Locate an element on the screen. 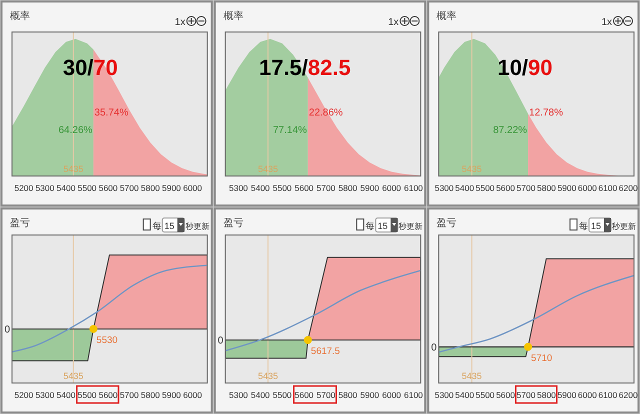 The height and width of the screenshot is (414, 640). annotation: 10/90 is located at coordinates (525, 67).